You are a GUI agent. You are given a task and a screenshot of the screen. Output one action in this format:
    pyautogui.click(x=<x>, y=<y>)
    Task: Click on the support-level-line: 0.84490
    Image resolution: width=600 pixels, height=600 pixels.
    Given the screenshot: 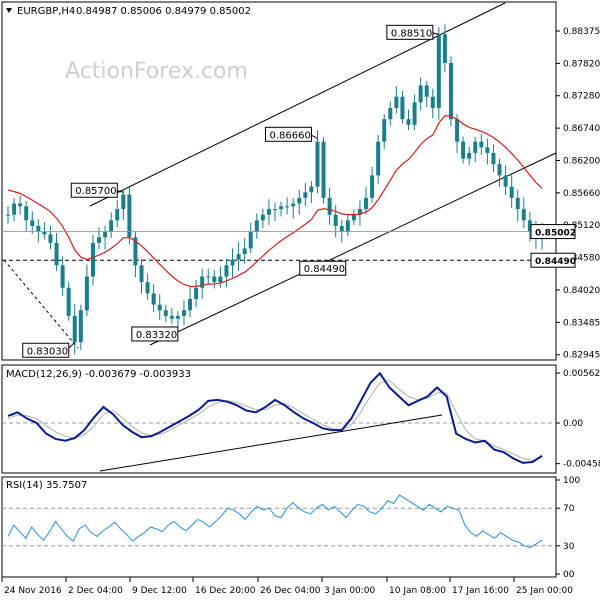 What is the action you would take?
    pyautogui.click(x=289, y=260)
    